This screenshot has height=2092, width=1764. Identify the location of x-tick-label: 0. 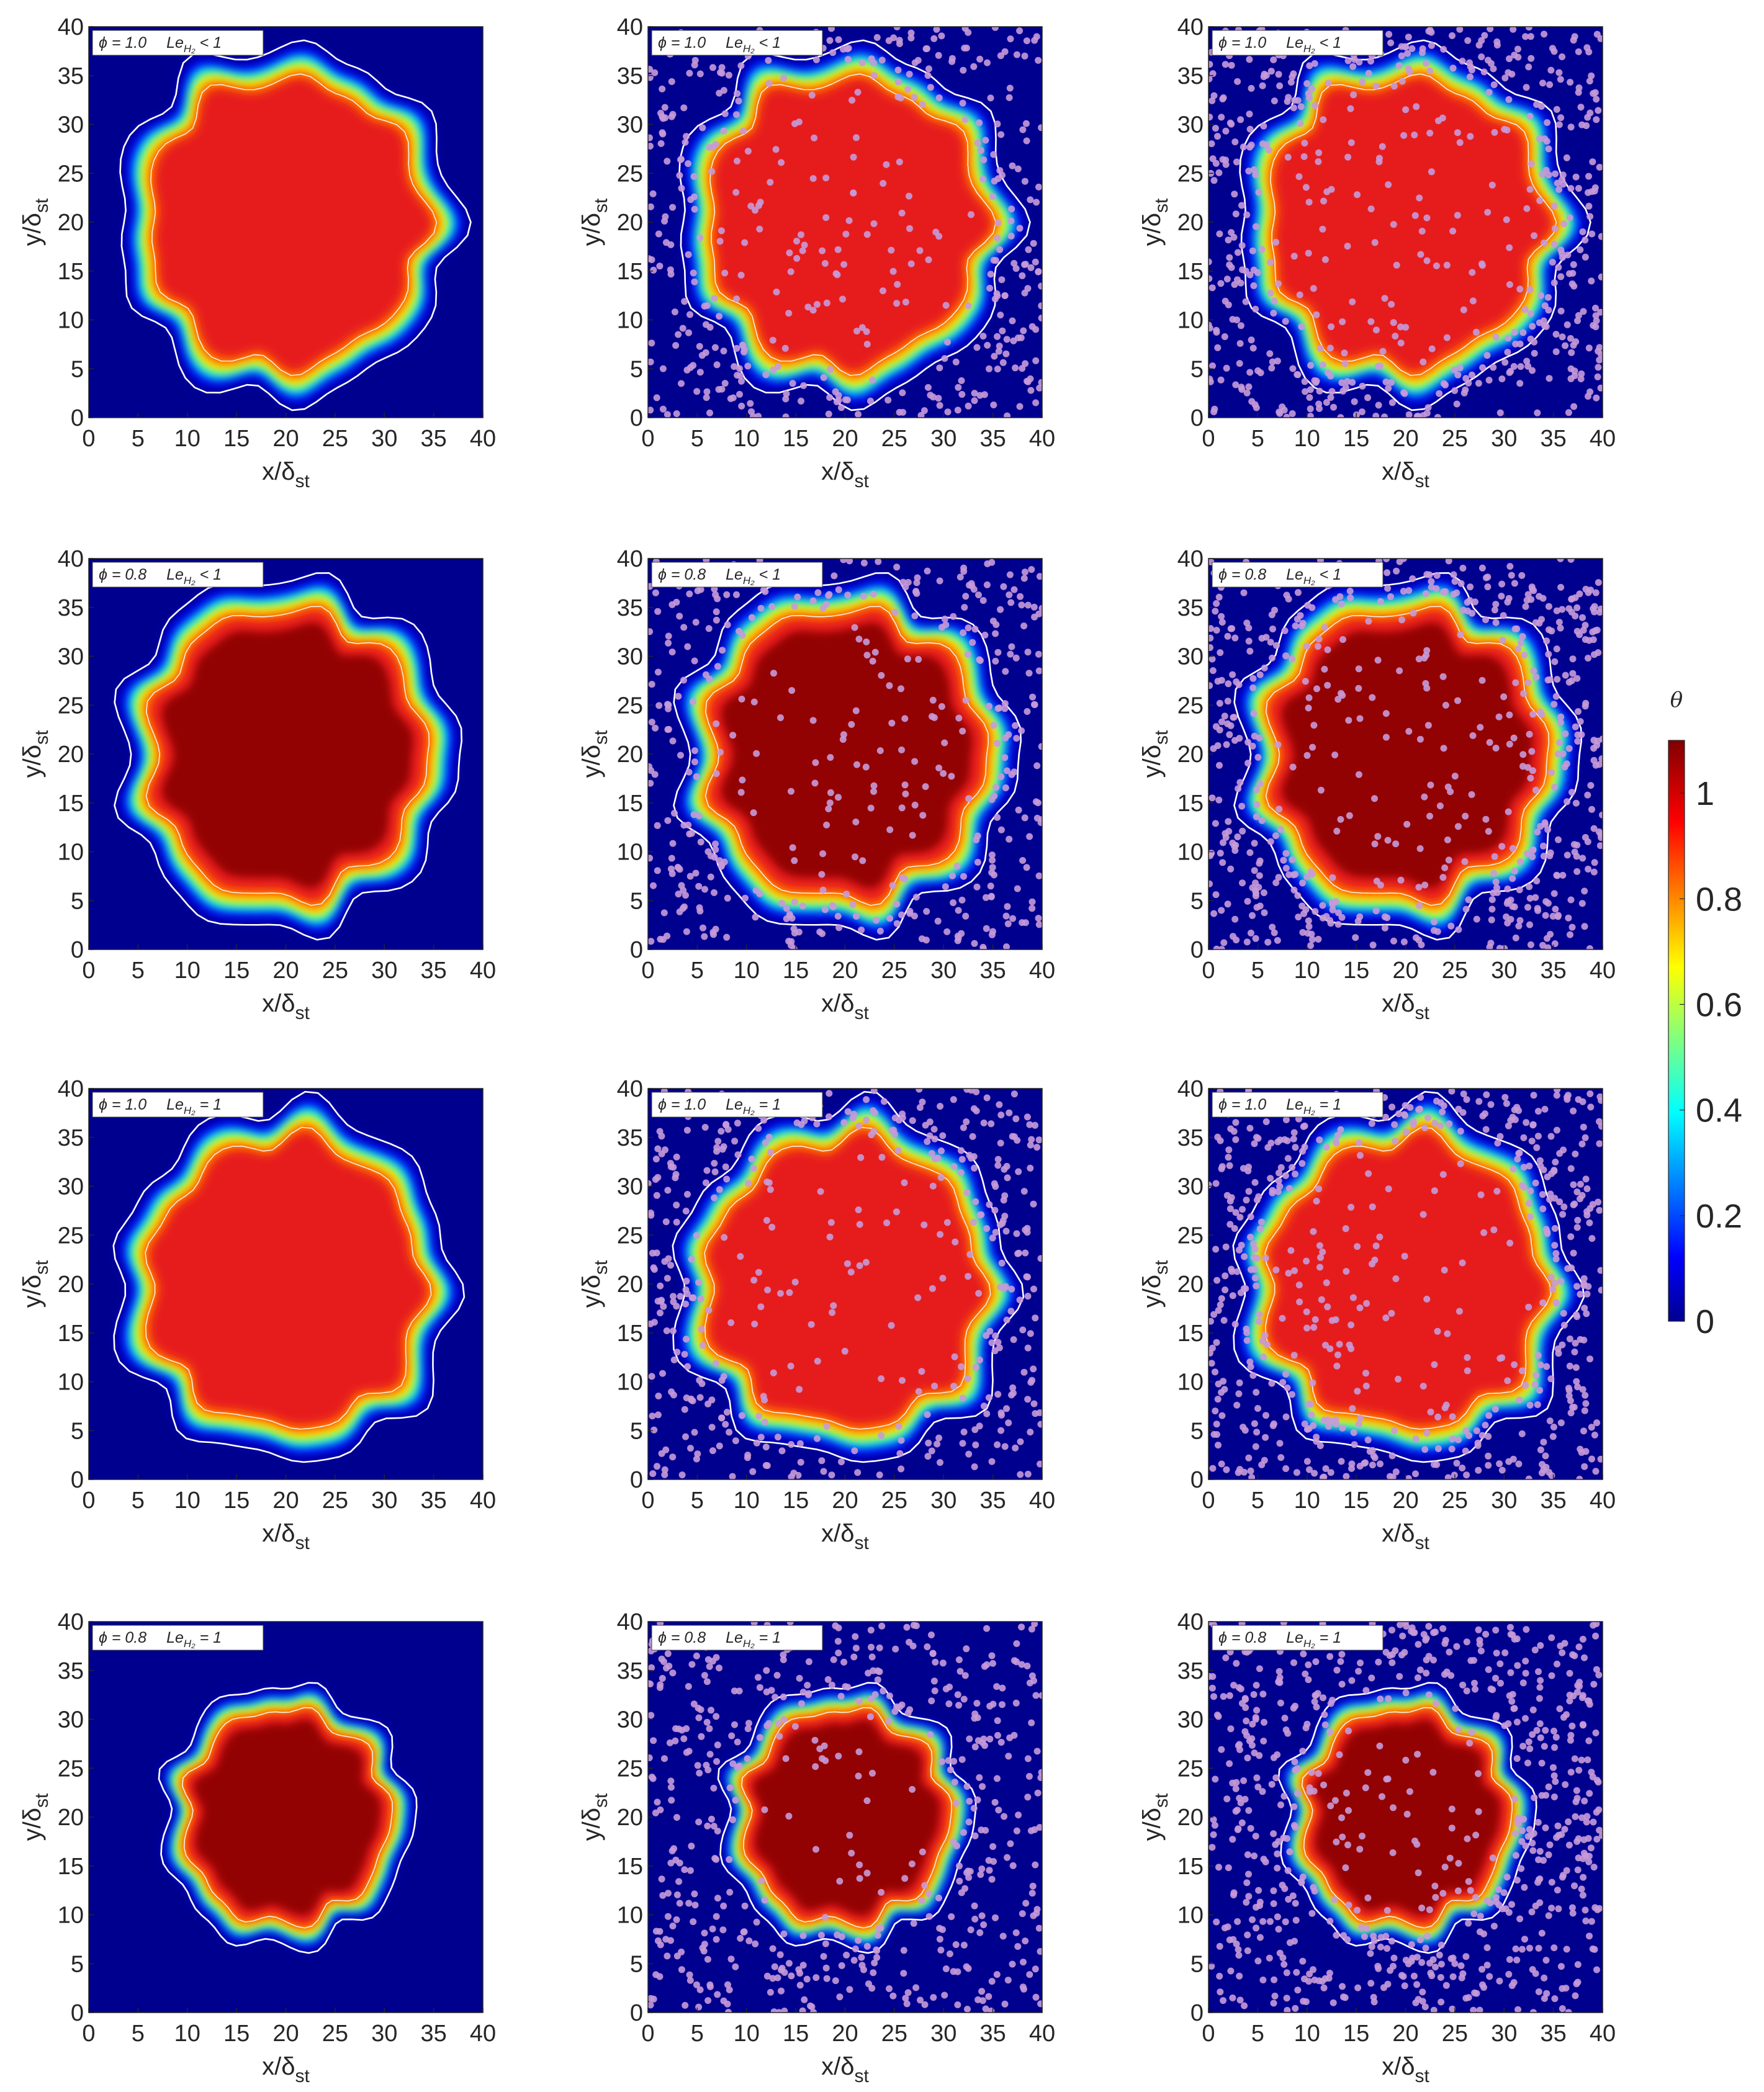
(89, 971).